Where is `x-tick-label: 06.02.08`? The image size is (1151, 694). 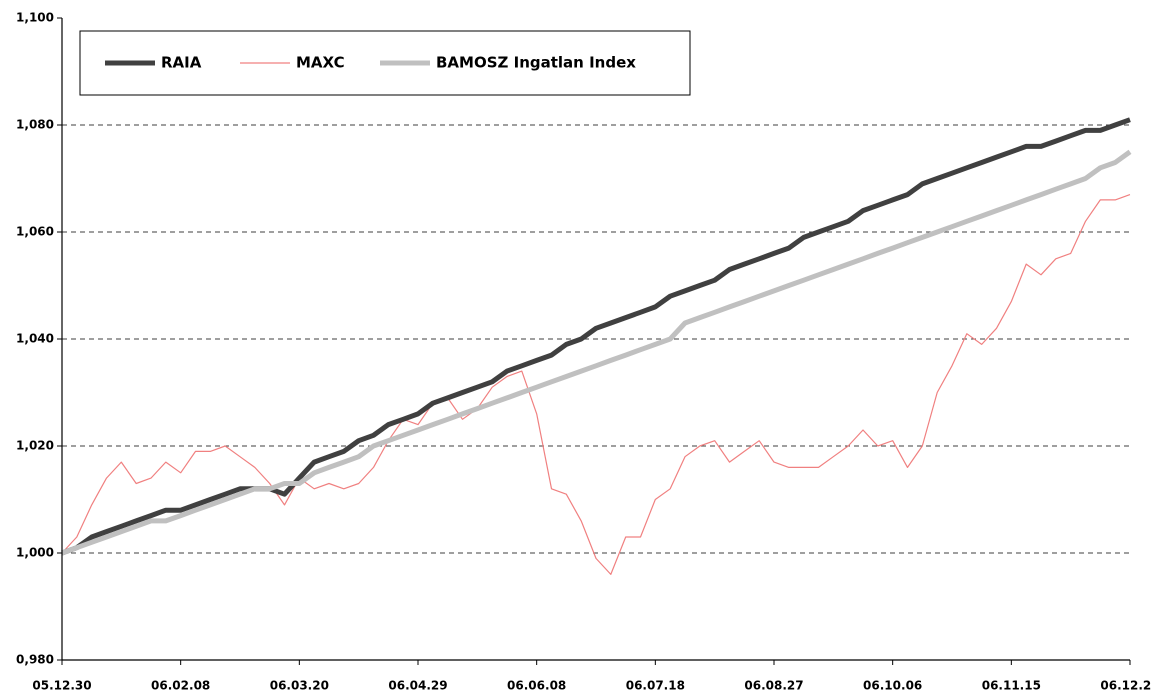
x-tick-label: 06.02.08 is located at coordinates (180, 686).